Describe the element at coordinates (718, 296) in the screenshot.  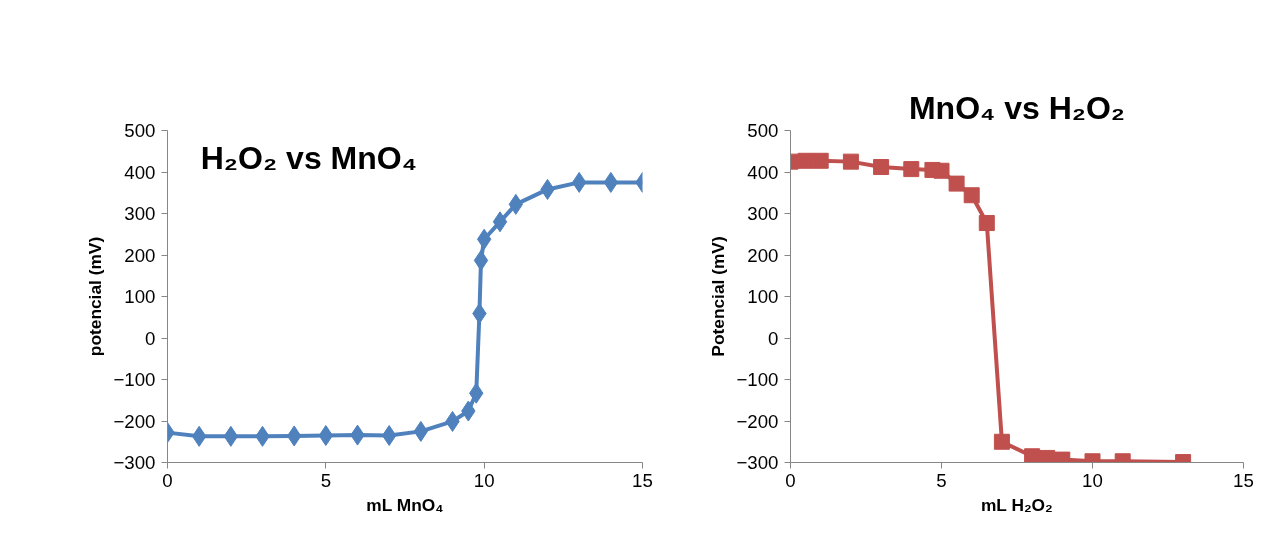
I see `y-axis-title: Potencial (mV)` at that location.